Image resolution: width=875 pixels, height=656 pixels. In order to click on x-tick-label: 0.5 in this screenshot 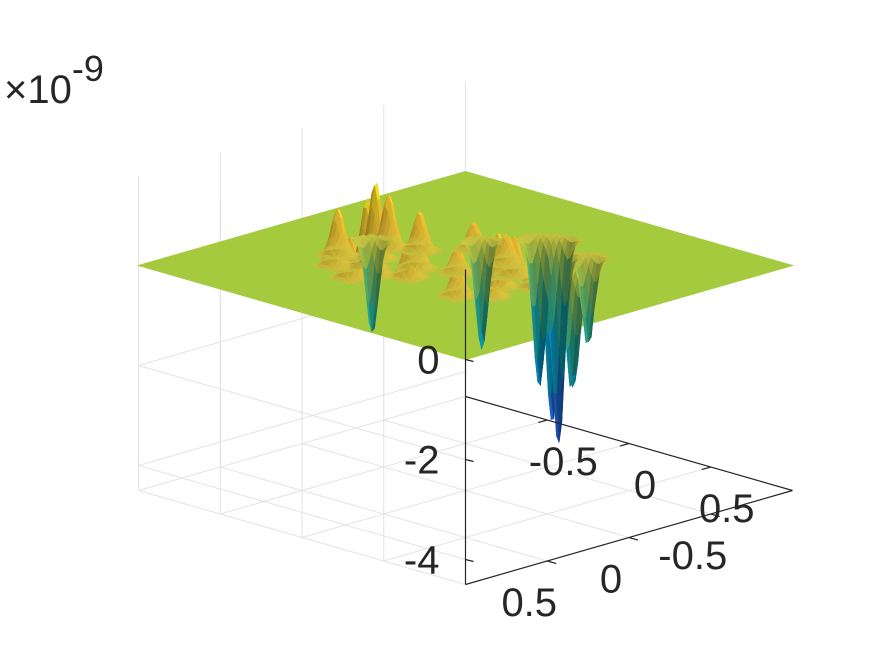, I will do `click(727, 509)`.